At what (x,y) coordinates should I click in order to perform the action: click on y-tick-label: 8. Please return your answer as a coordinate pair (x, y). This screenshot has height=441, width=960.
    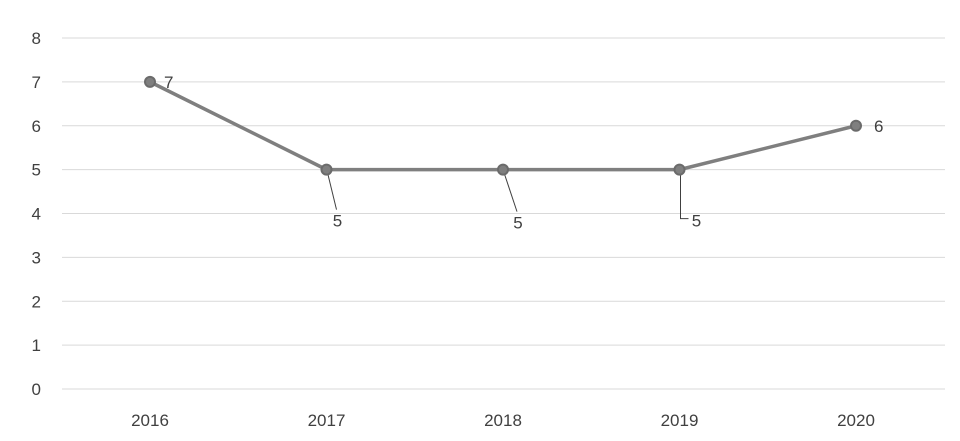
    Looking at the image, I should click on (36, 38).